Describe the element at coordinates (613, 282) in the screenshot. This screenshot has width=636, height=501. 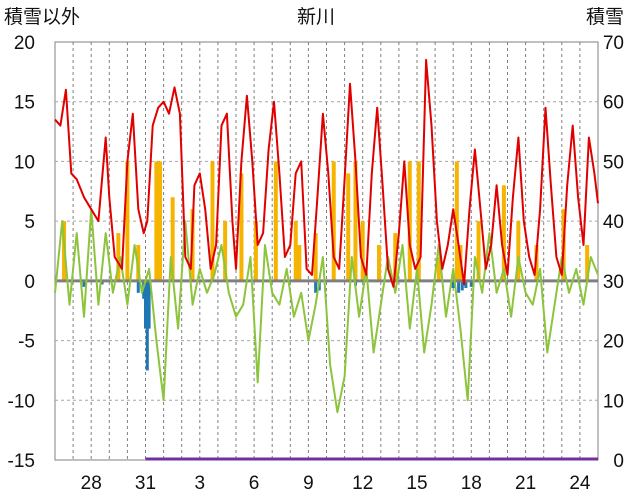
I see `right-tick-label: 30` at that location.